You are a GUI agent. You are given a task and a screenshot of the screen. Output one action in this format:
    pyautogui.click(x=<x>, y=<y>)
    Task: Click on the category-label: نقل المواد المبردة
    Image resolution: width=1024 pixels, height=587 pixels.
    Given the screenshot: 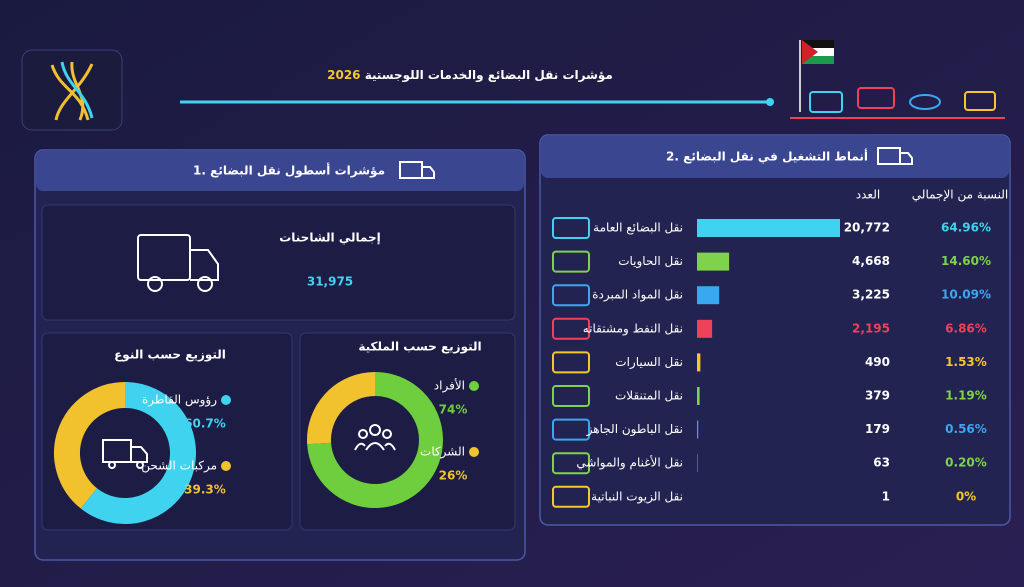 What is the action you would take?
    pyautogui.click(x=637, y=295)
    